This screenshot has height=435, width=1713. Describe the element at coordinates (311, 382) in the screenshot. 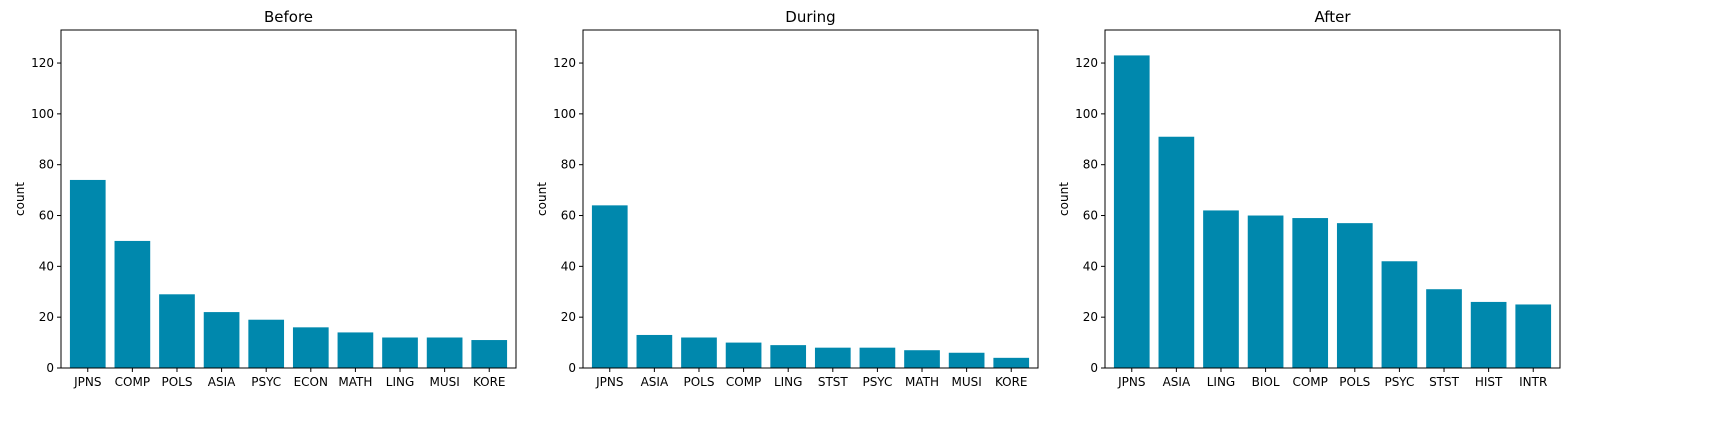

I see `x-tick-label: ECON` at that location.